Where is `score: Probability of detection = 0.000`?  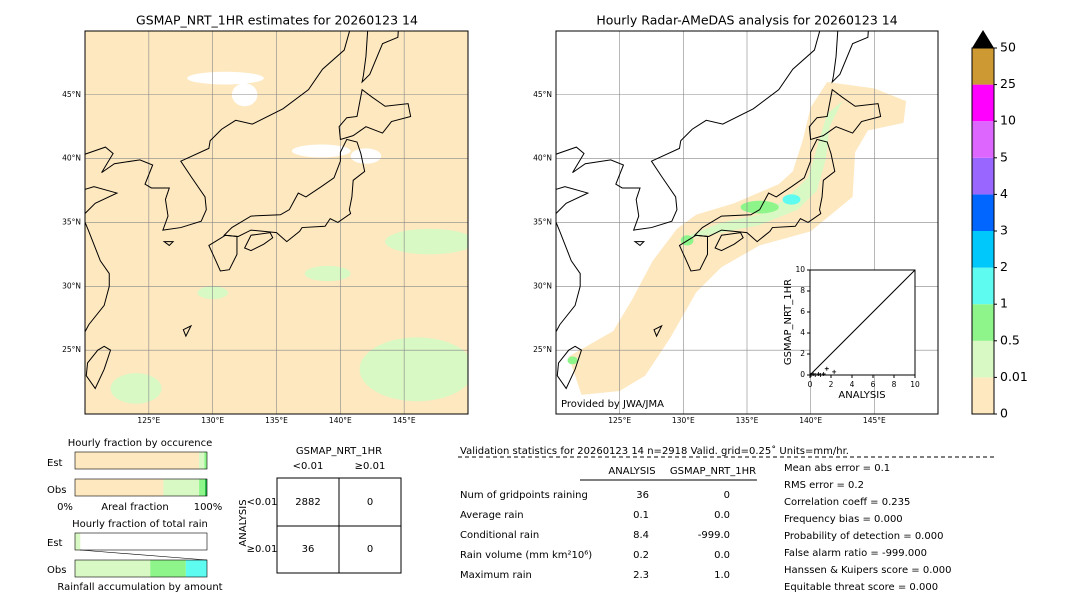
score: Probability of detection = 0.000 is located at coordinates (863, 536).